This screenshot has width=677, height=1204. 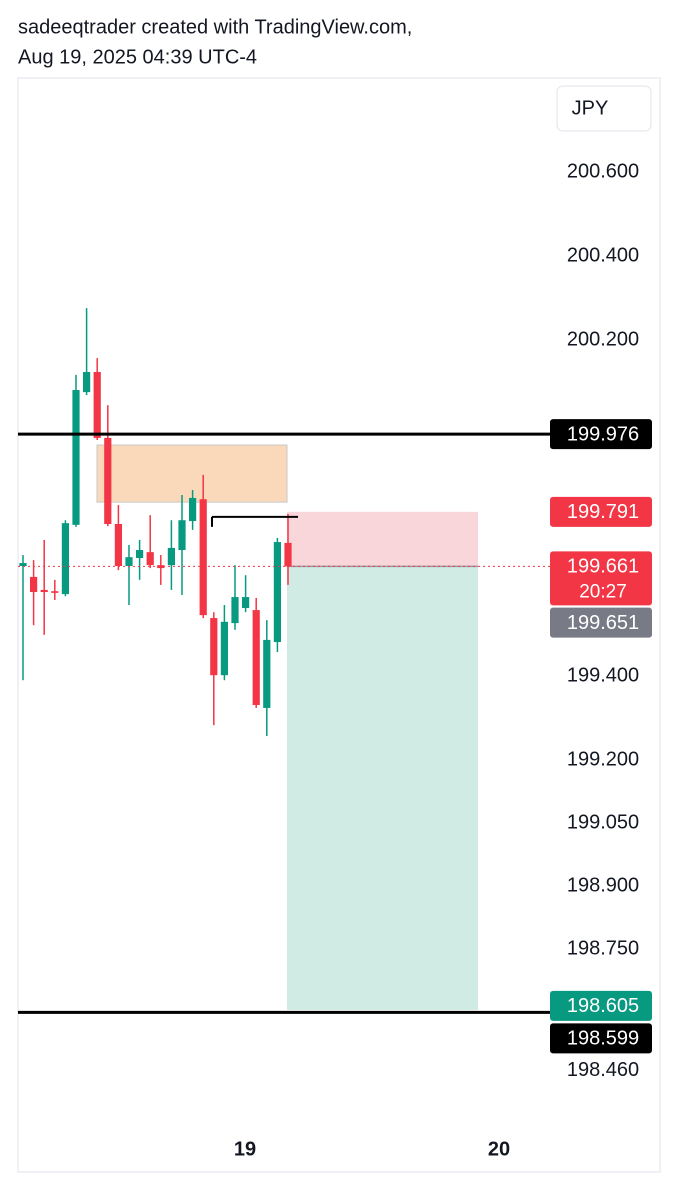 I want to click on y-tick-label: 198.460, so click(x=603, y=1070).